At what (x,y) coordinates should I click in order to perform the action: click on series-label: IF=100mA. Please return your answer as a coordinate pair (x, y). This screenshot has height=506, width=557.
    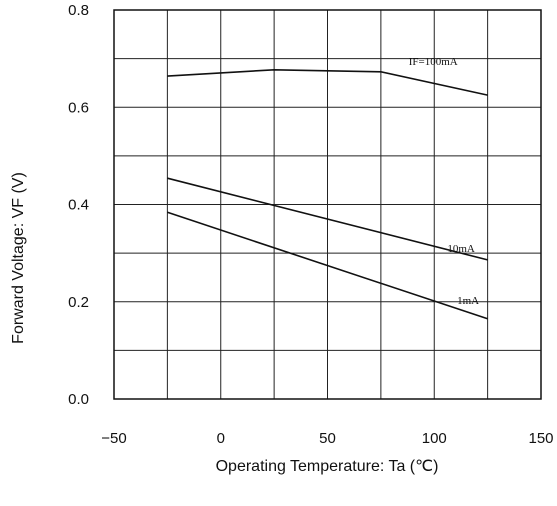
    Looking at the image, I should click on (433, 62).